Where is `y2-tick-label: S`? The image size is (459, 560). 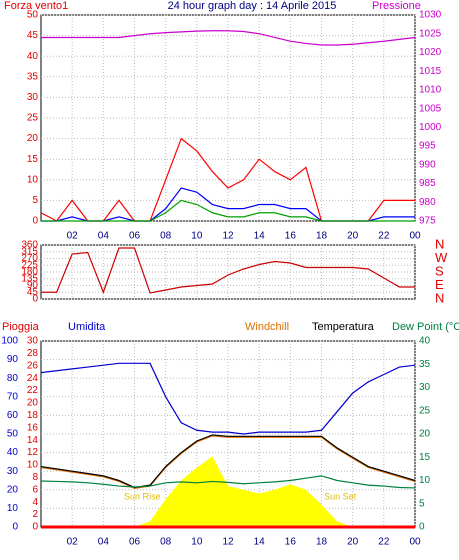 y2-tick-label: S is located at coordinates (439, 270).